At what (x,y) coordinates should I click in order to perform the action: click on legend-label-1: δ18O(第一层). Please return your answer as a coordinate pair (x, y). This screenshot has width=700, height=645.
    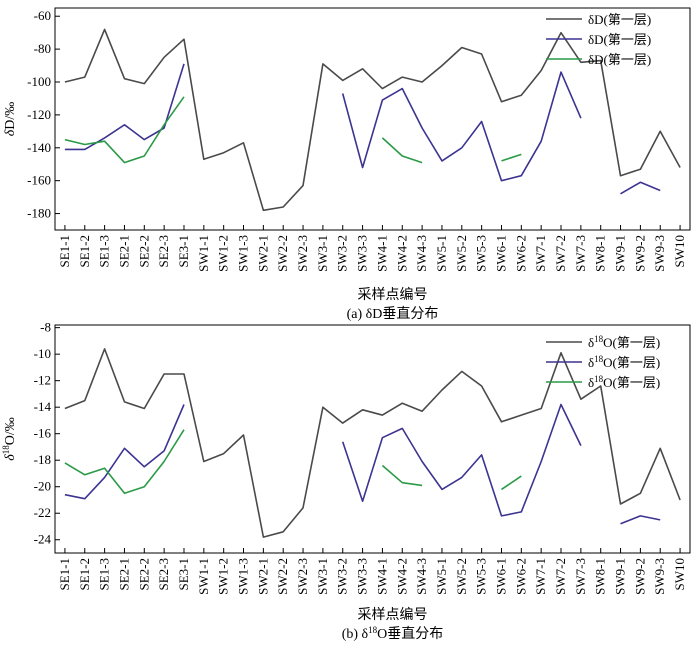
    Looking at the image, I should click on (624, 342).